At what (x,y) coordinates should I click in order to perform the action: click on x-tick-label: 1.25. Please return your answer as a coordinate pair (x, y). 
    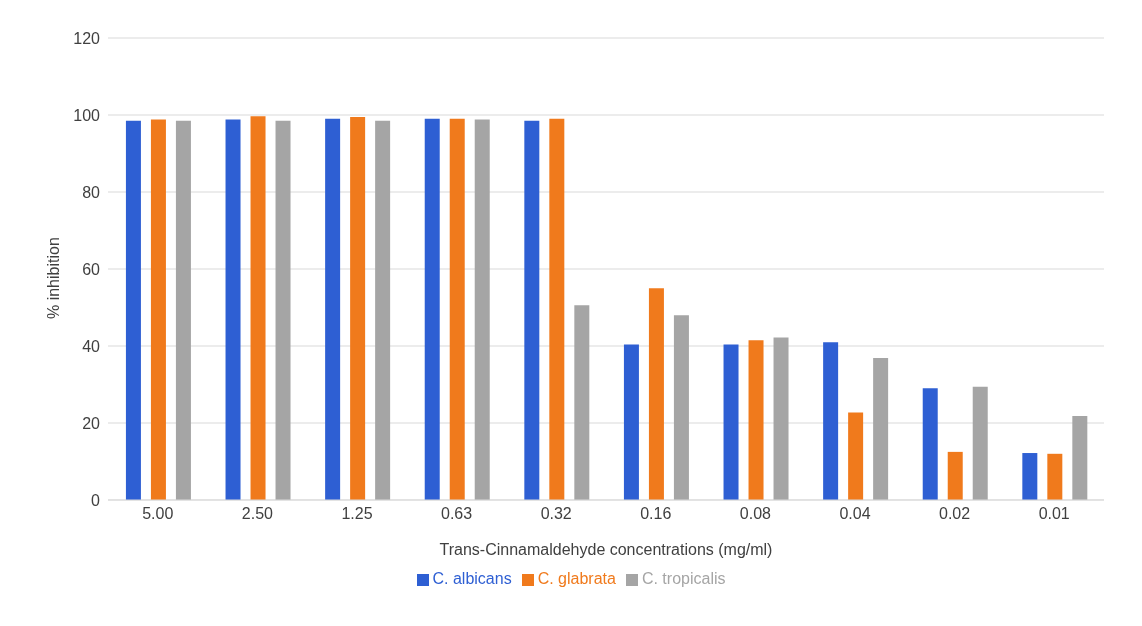
    Looking at the image, I should click on (357, 514).